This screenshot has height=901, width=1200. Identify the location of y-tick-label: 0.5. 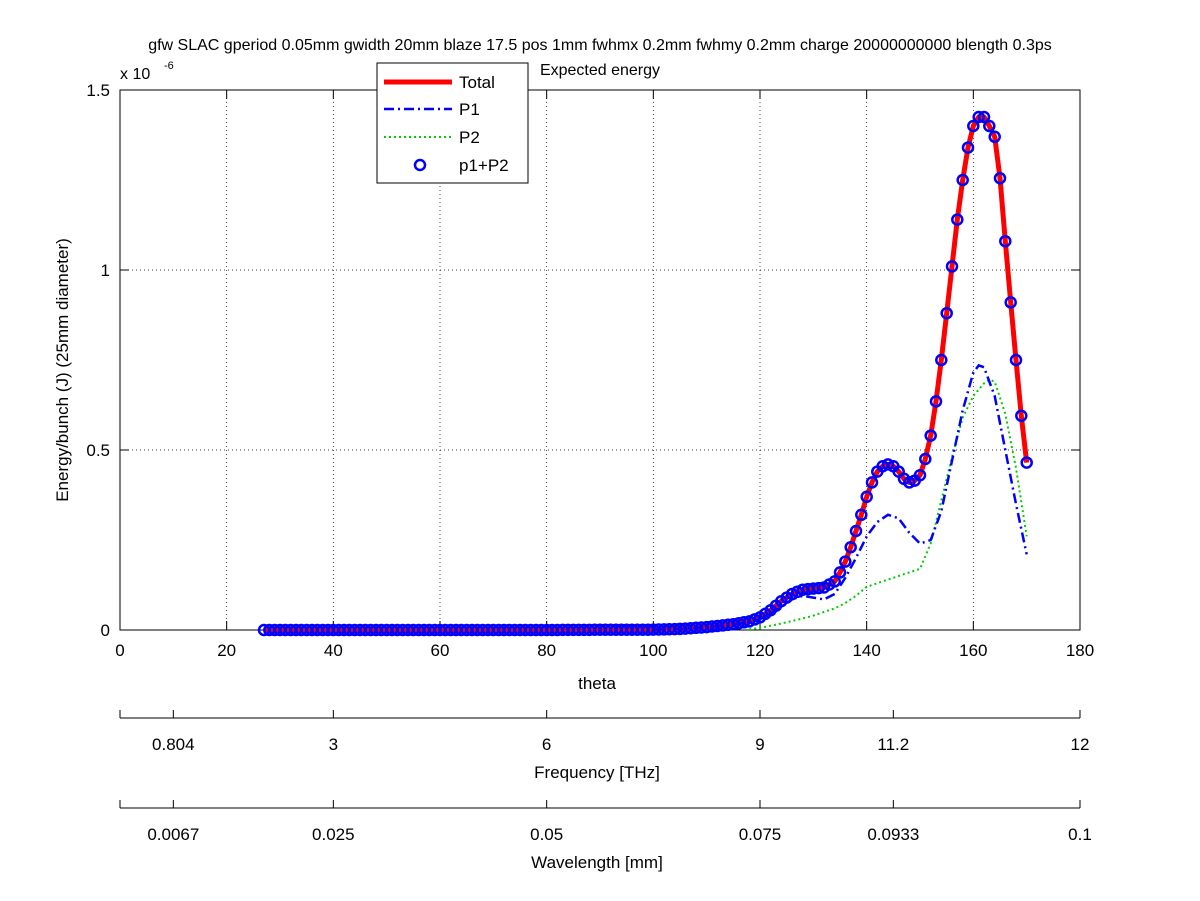
(98, 450).